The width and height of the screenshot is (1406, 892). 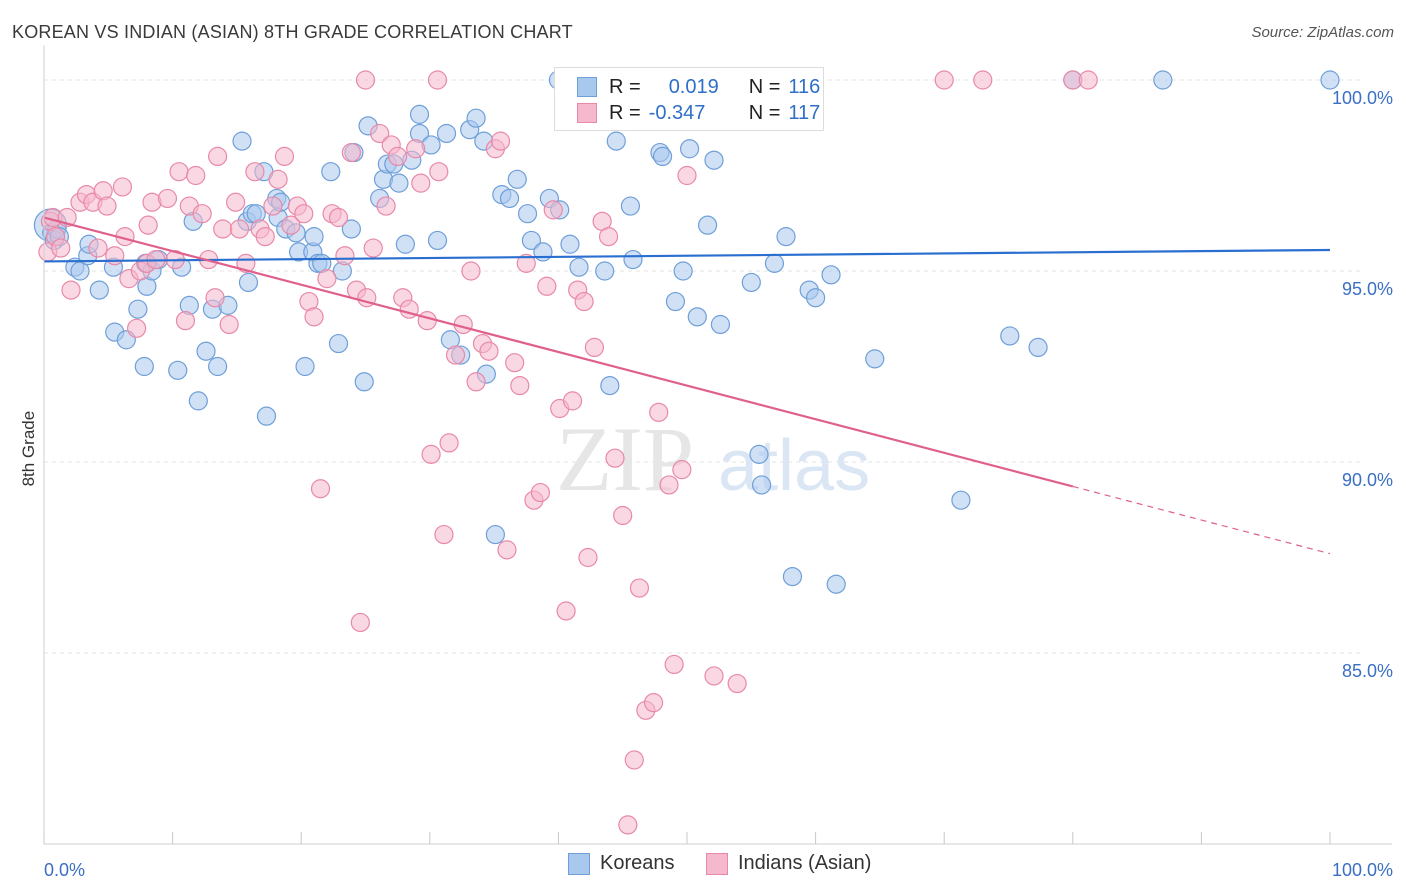 What do you see at coordinates (625, 459) in the screenshot?
I see `watermark-zip: ZIP` at bounding box center [625, 459].